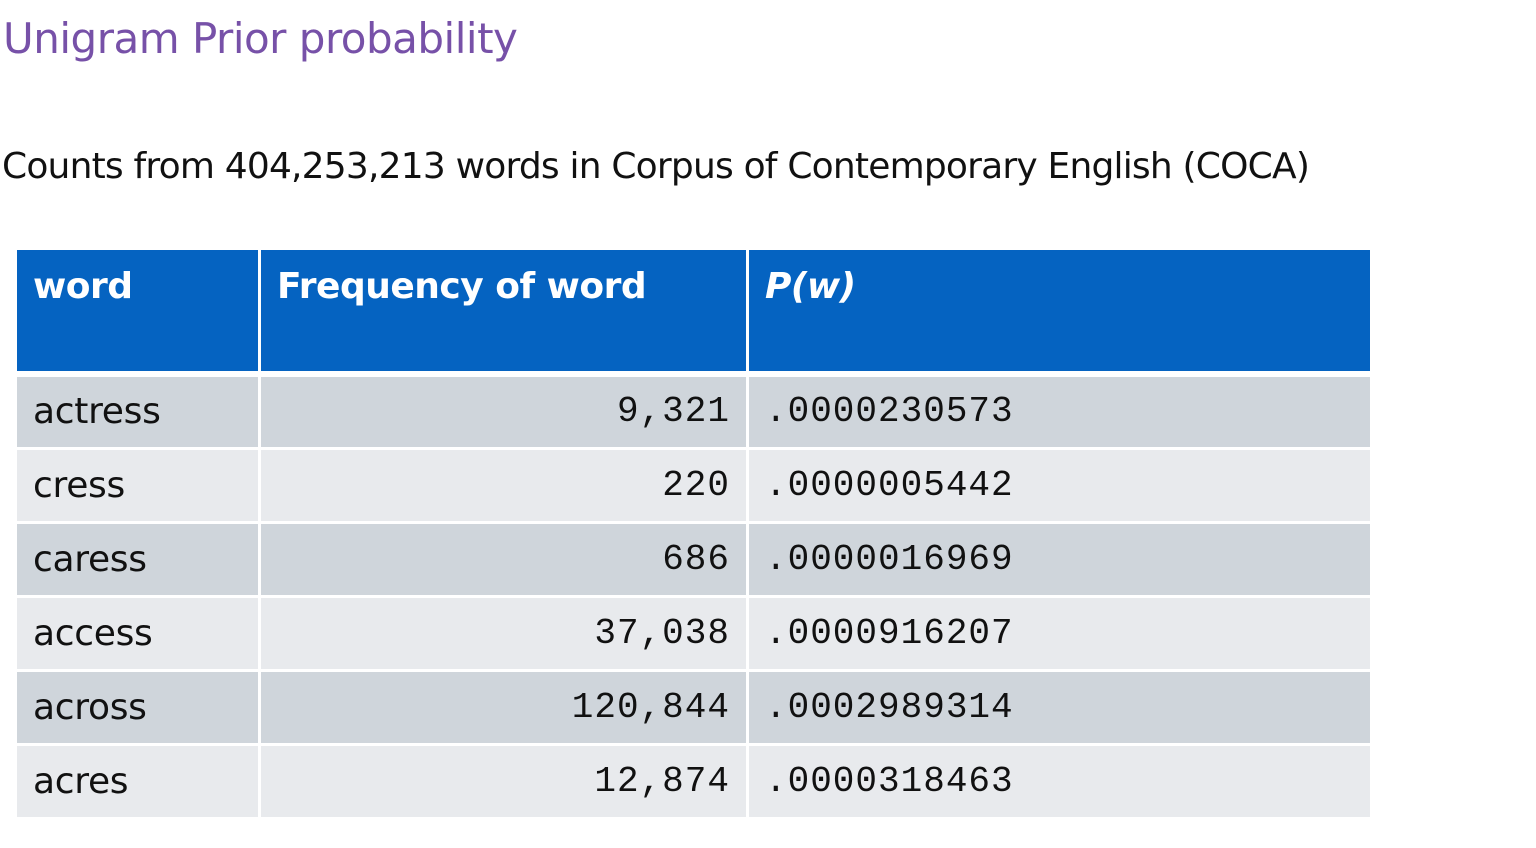 The width and height of the screenshot is (1536, 848). Describe the element at coordinates (503, 559) in the screenshot. I see `cell-frequency: 686` at that location.